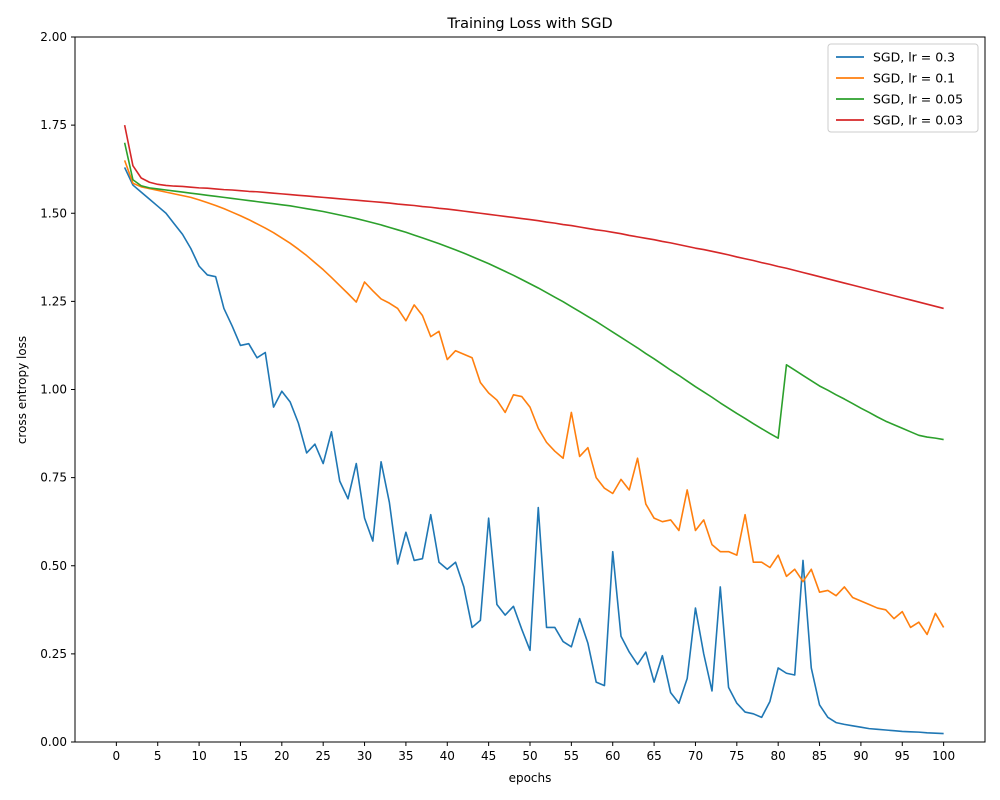  Describe the element at coordinates (447, 756) in the screenshot. I see `x-tick-label: 40` at that location.